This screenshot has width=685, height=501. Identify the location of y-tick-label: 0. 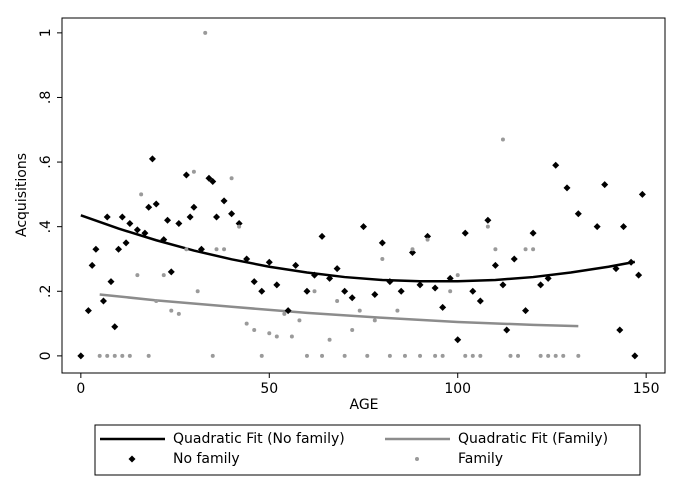
(46, 355).